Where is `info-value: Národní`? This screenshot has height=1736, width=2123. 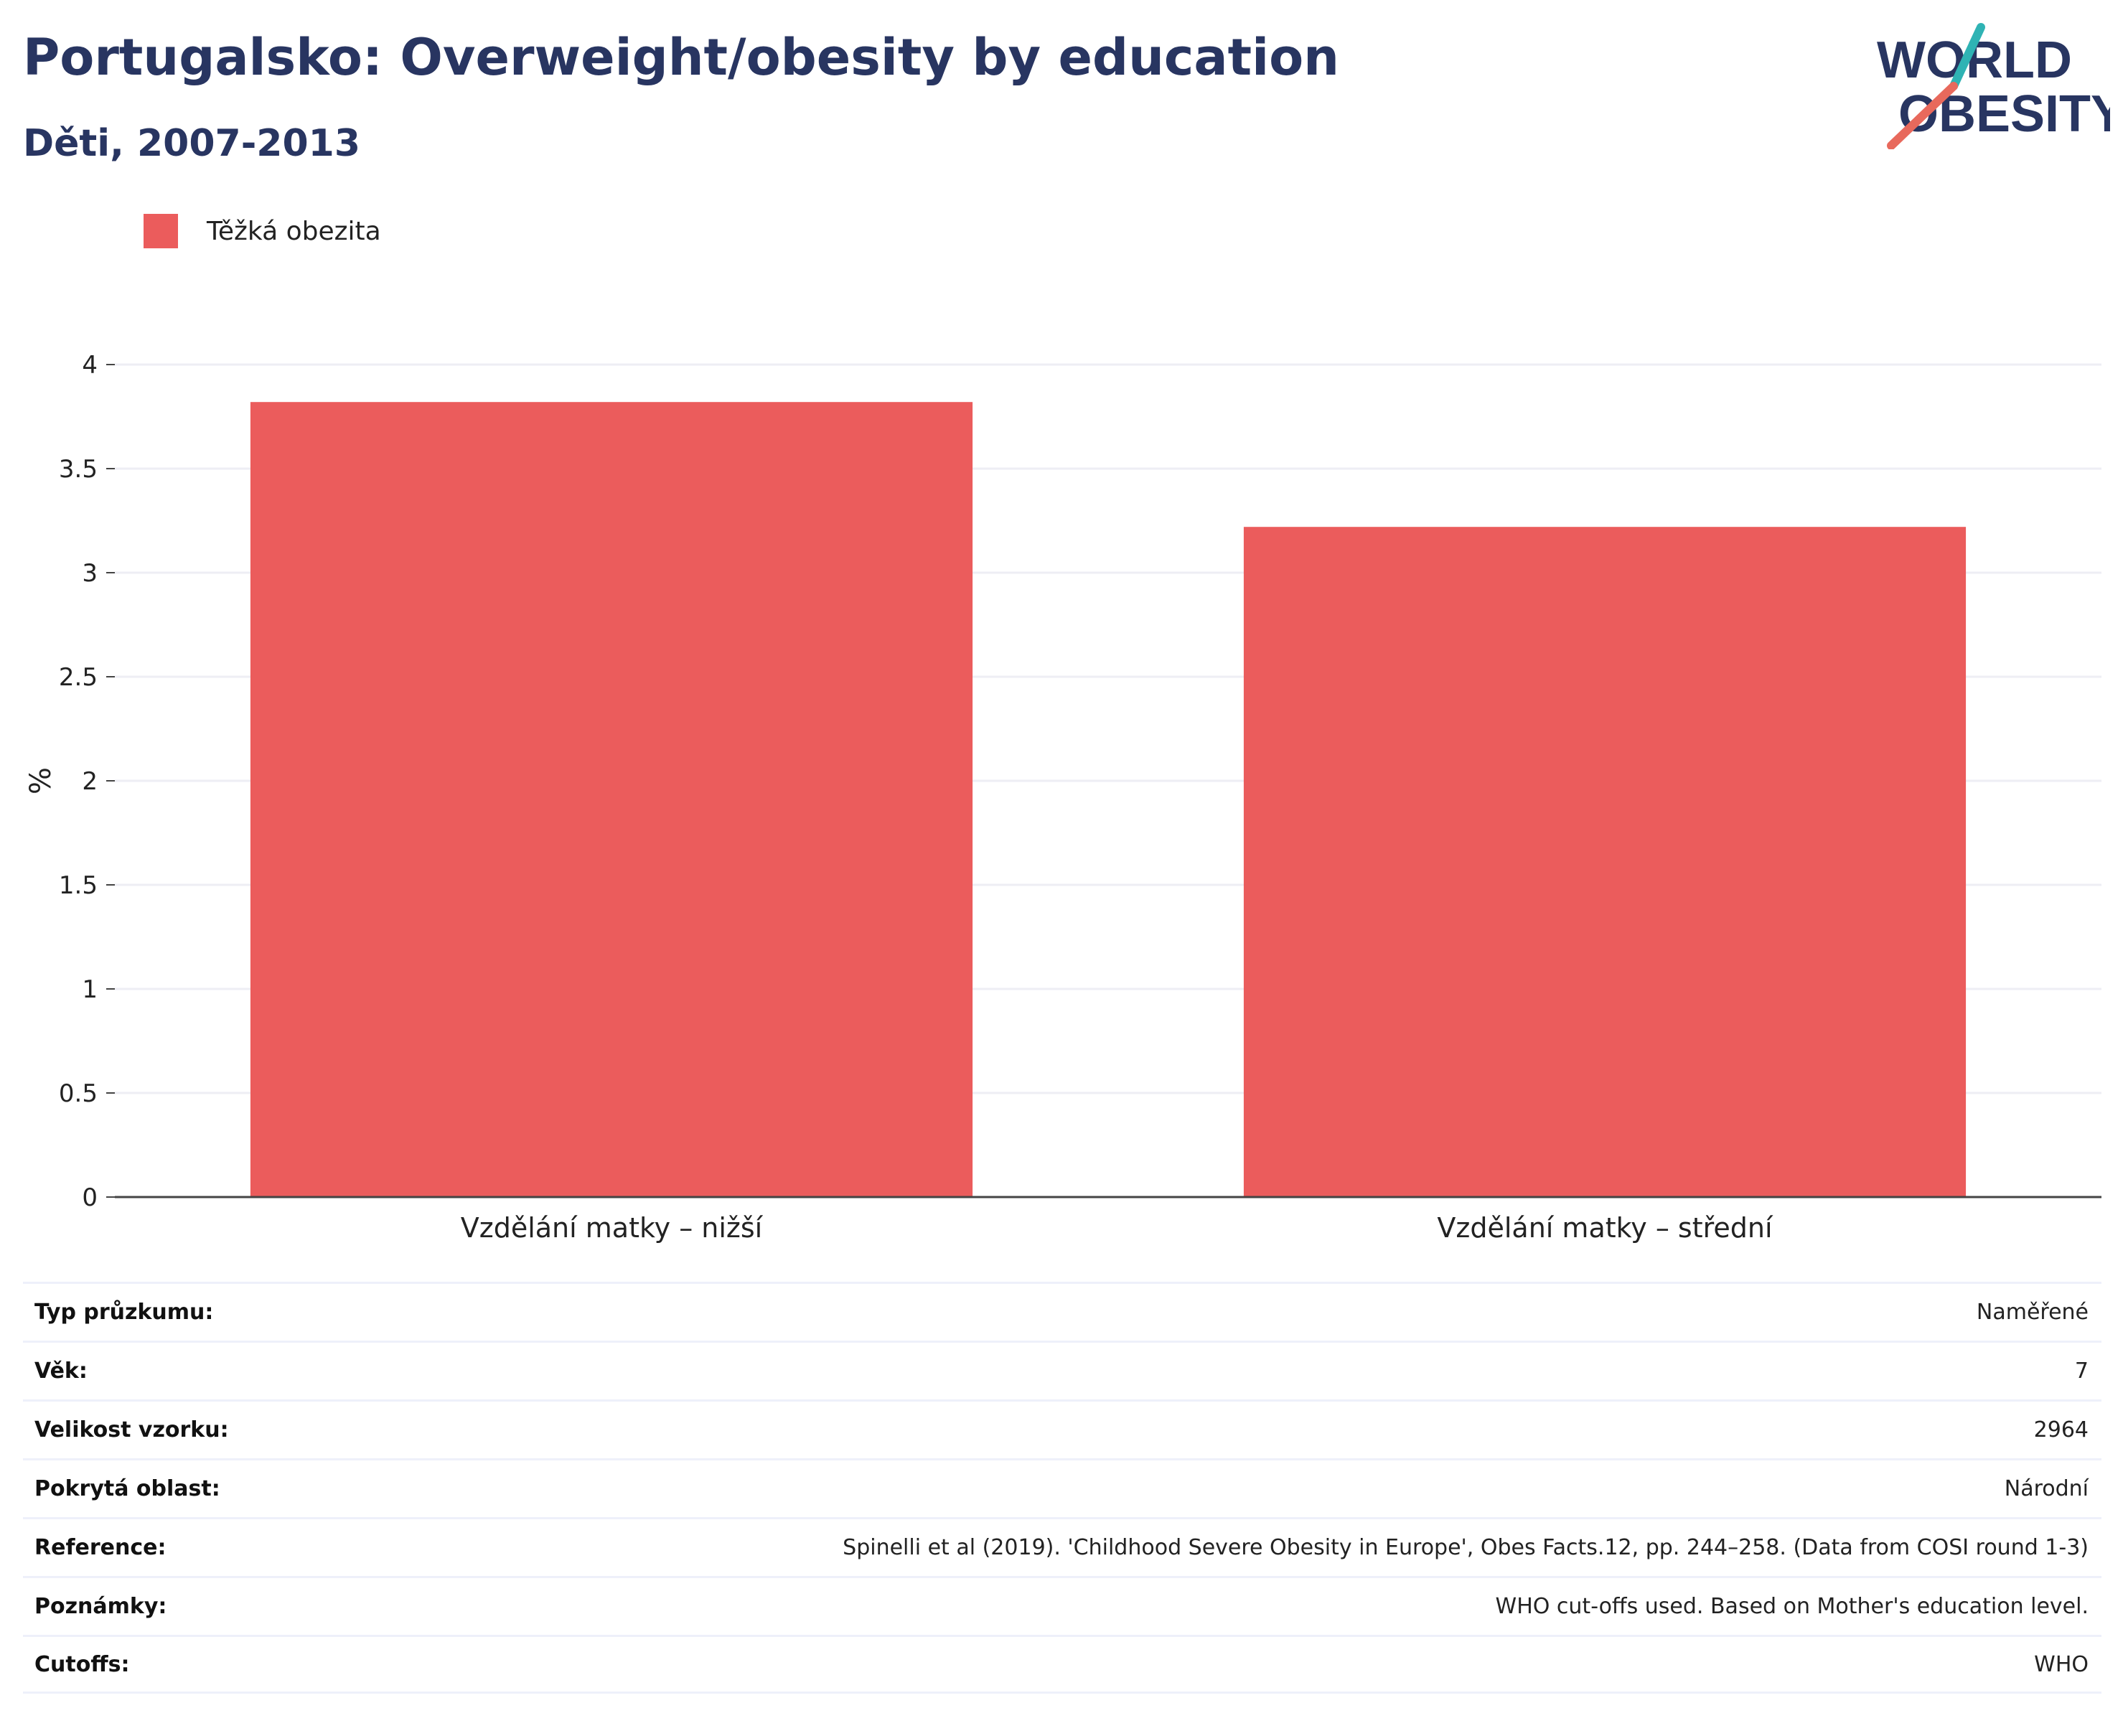
info-value: Národní is located at coordinates (2046, 1488).